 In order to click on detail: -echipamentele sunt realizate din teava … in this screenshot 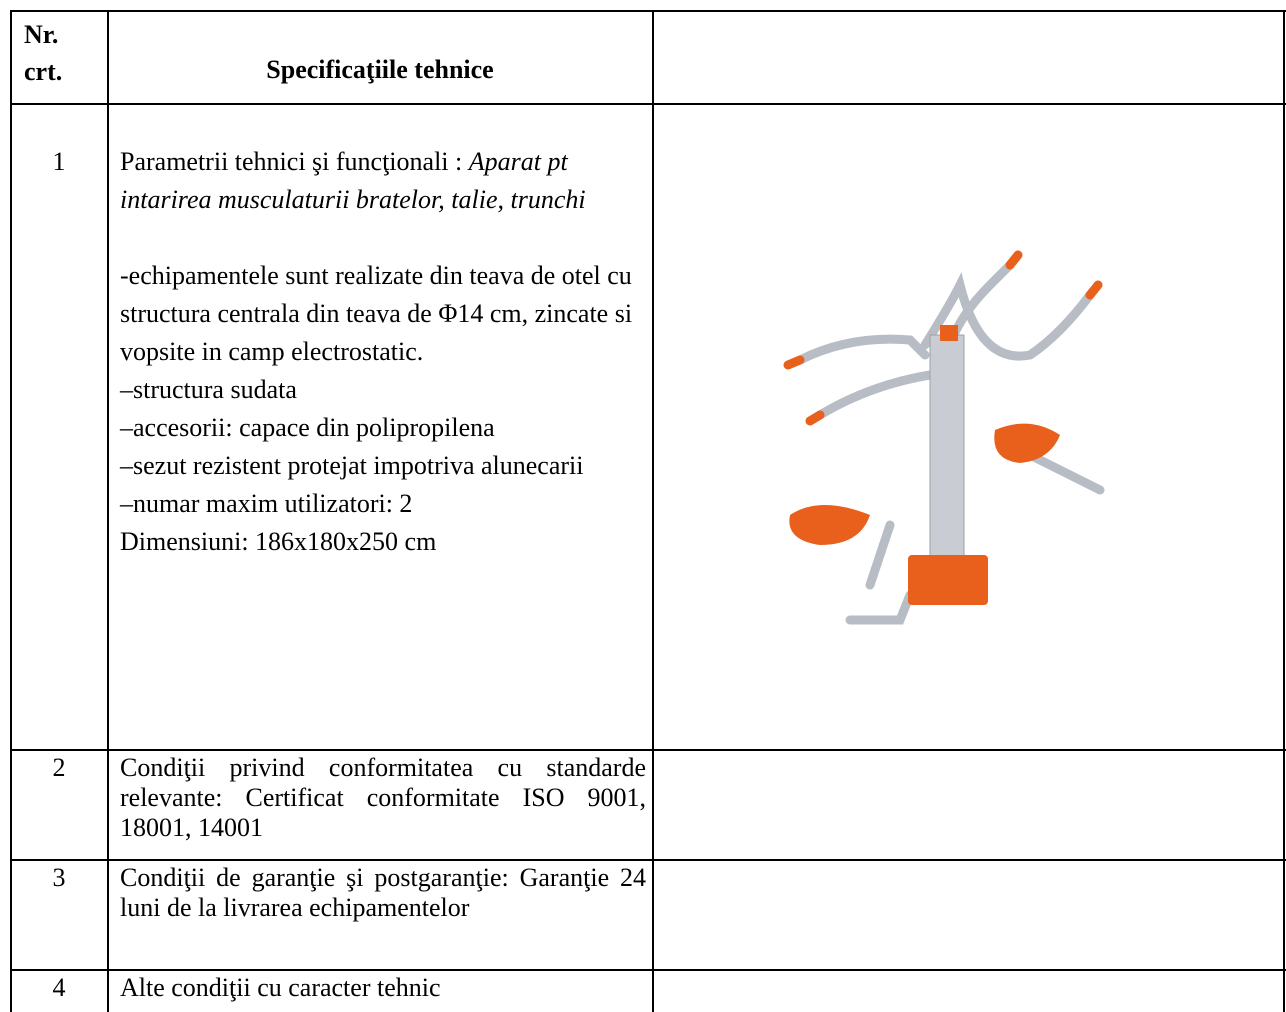, I will do `click(376, 313)`.